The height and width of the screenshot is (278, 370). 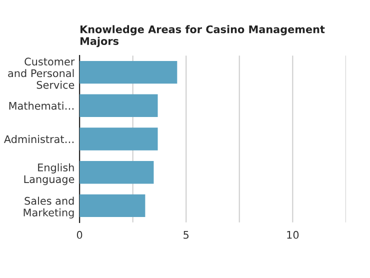 I want to click on x-tick-label: 10, so click(x=293, y=234).